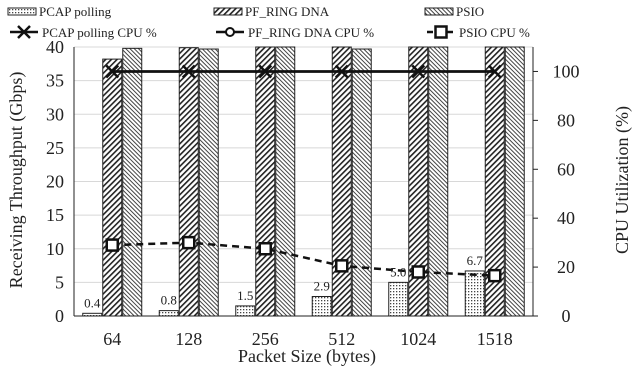 The height and width of the screenshot is (369, 636). I want to click on y2-axis-ticks: 0 20 40 60 80 100, so click(556, 193).